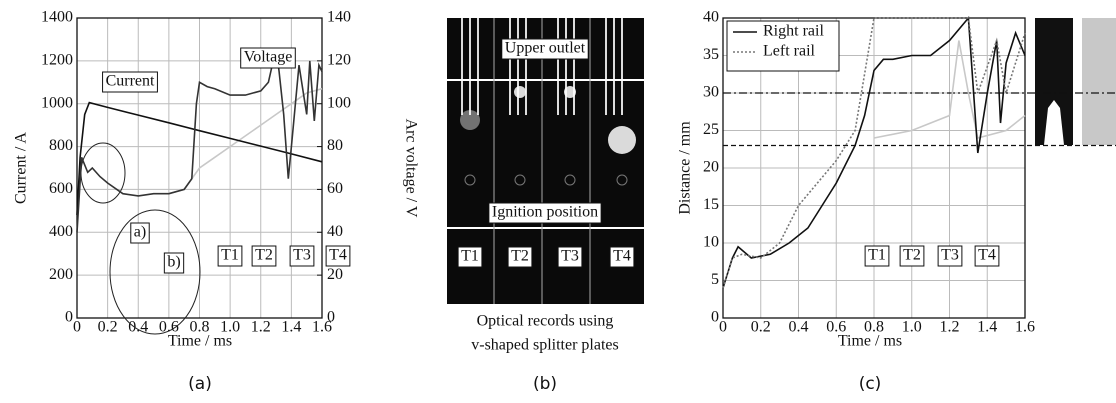  I want to click on record-label: Ignition position, so click(545, 212).